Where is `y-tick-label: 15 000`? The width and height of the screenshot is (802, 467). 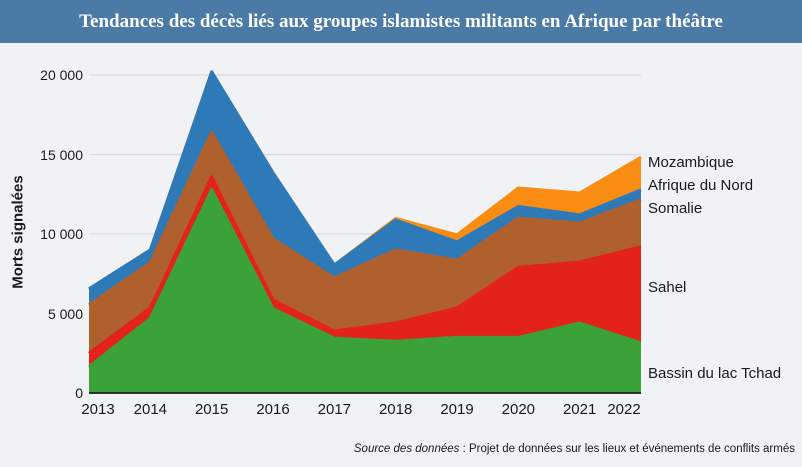
y-tick-label: 15 000 is located at coordinates (61, 154).